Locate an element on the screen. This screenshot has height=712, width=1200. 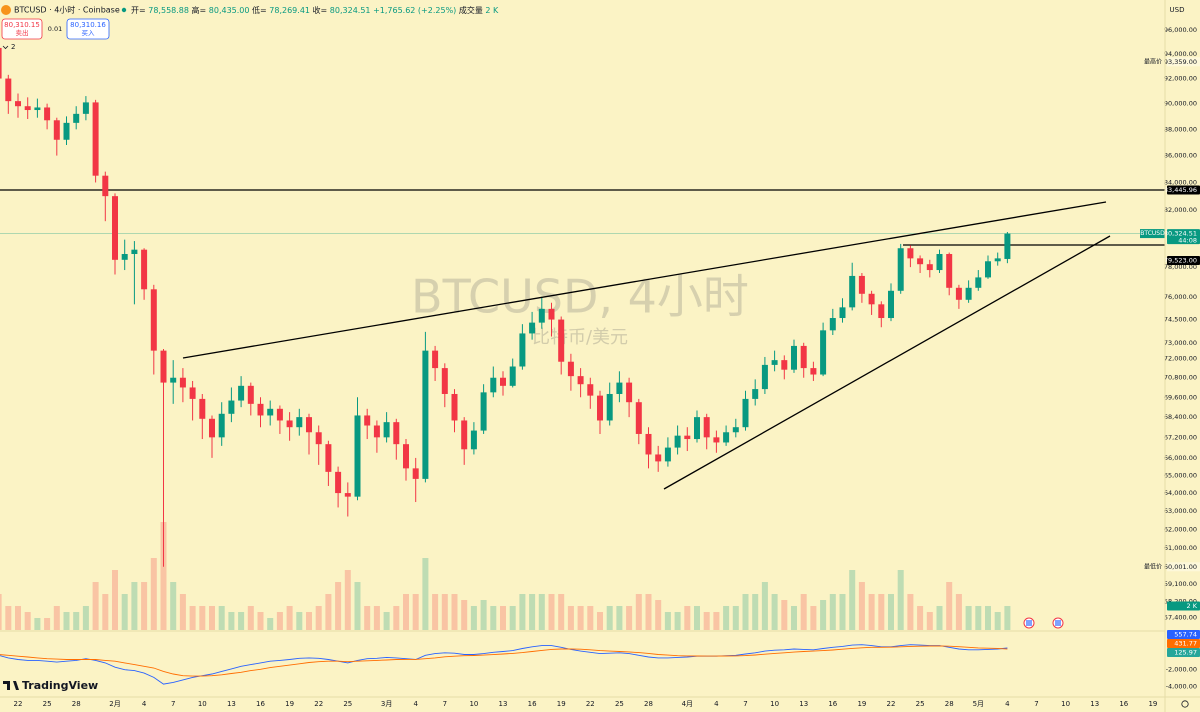
buy-box is located at coordinates (88, 29).